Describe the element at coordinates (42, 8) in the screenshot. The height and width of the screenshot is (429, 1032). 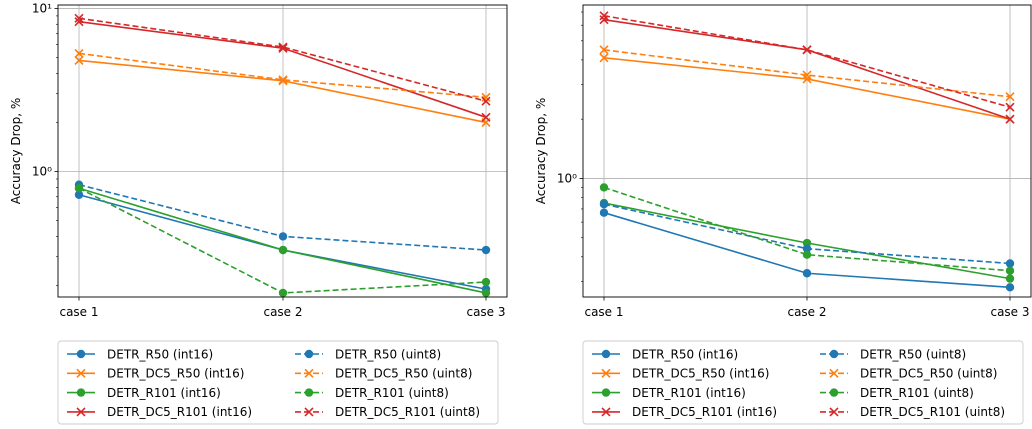
I see `y-tick-label: 10¹` at that location.